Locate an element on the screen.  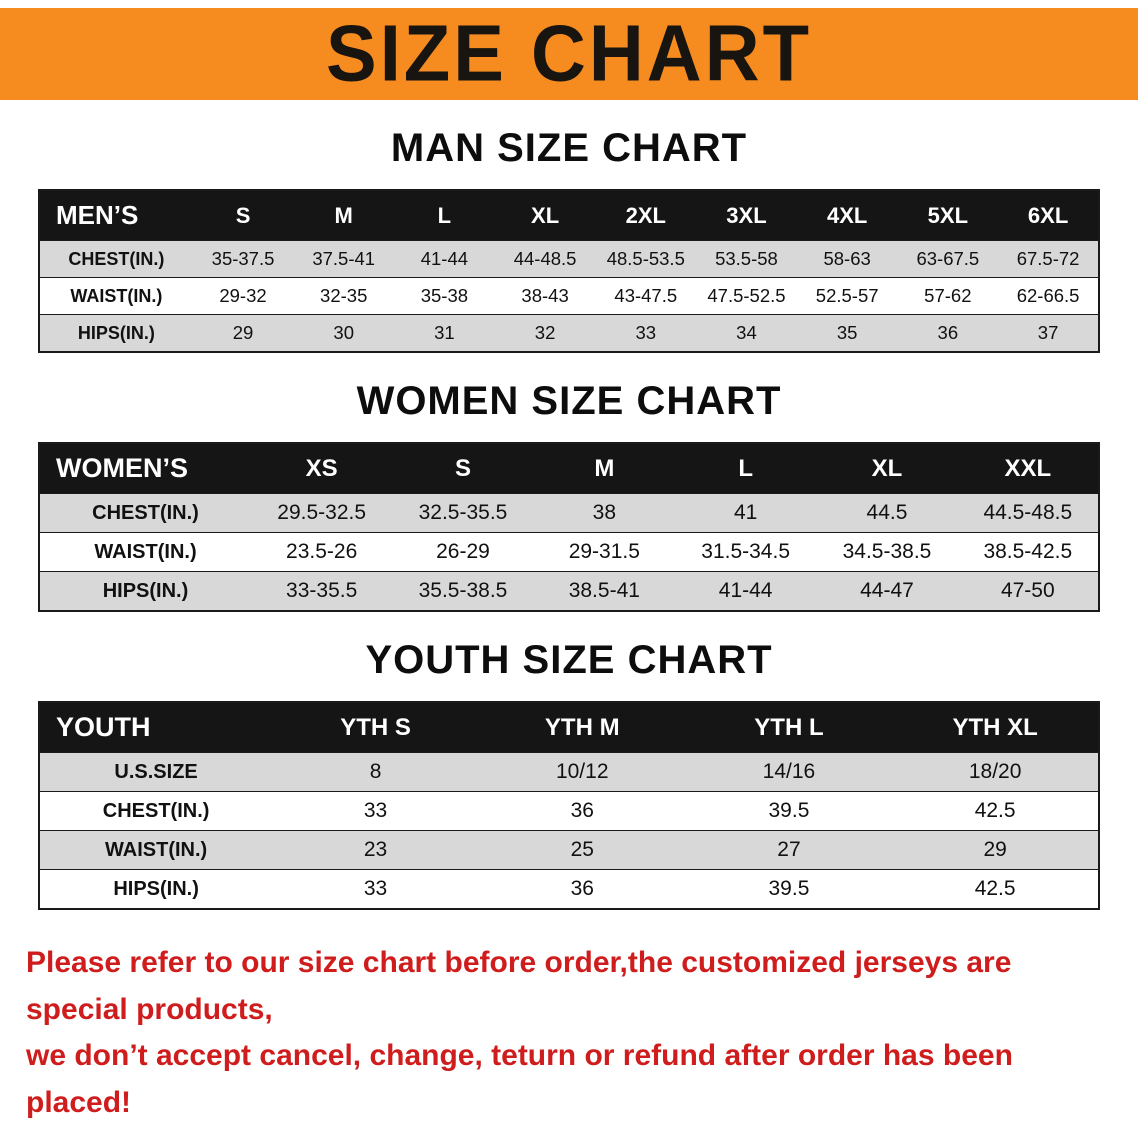
size-column-header: XXL is located at coordinates (1028, 468).